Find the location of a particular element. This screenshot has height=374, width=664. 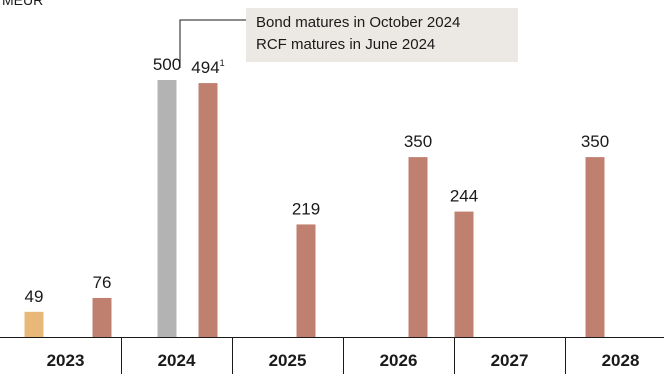

year-label-2024: 2024 is located at coordinates (177, 360).